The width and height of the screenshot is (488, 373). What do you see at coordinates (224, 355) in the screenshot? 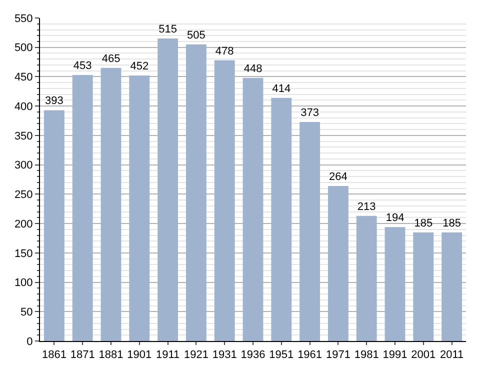
I see `x-tick-label: 1931` at bounding box center [224, 355].